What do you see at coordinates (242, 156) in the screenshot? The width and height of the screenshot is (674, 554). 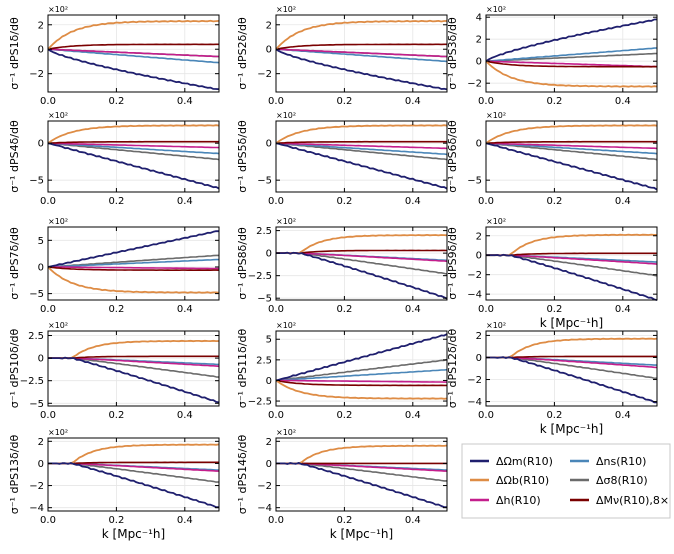 I see `y-axis-label: σ⁻¹ dPS5δ/dθ` at bounding box center [242, 156].